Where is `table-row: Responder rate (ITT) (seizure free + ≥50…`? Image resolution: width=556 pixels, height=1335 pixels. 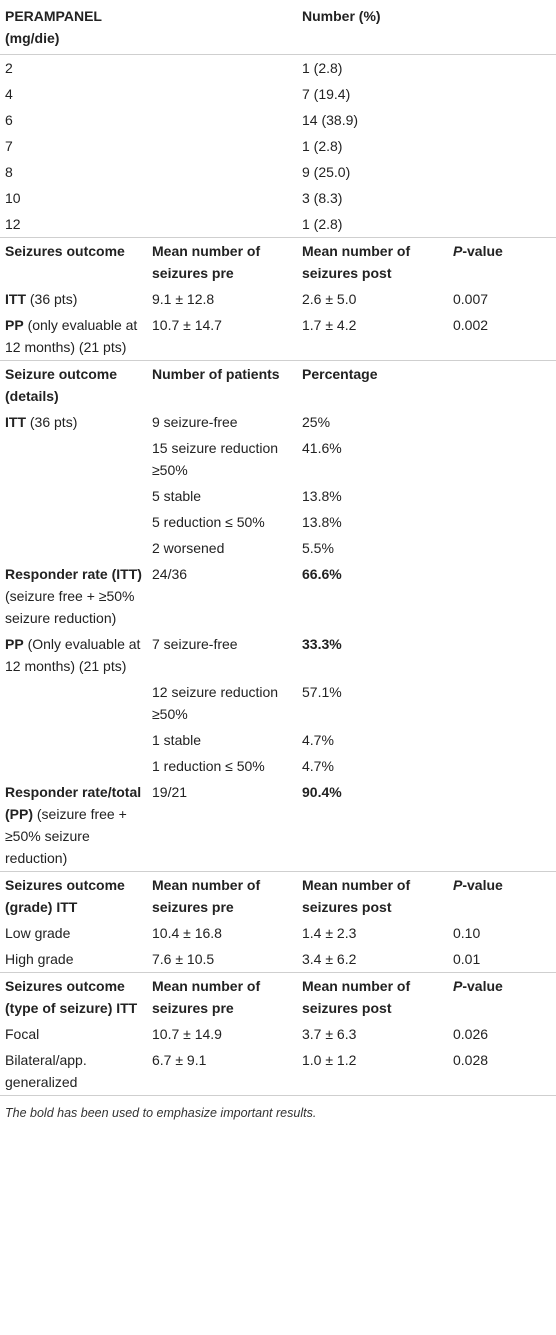
table-row: Responder rate (ITT) (seizure free + ≥50… is located at coordinates (278, 596).